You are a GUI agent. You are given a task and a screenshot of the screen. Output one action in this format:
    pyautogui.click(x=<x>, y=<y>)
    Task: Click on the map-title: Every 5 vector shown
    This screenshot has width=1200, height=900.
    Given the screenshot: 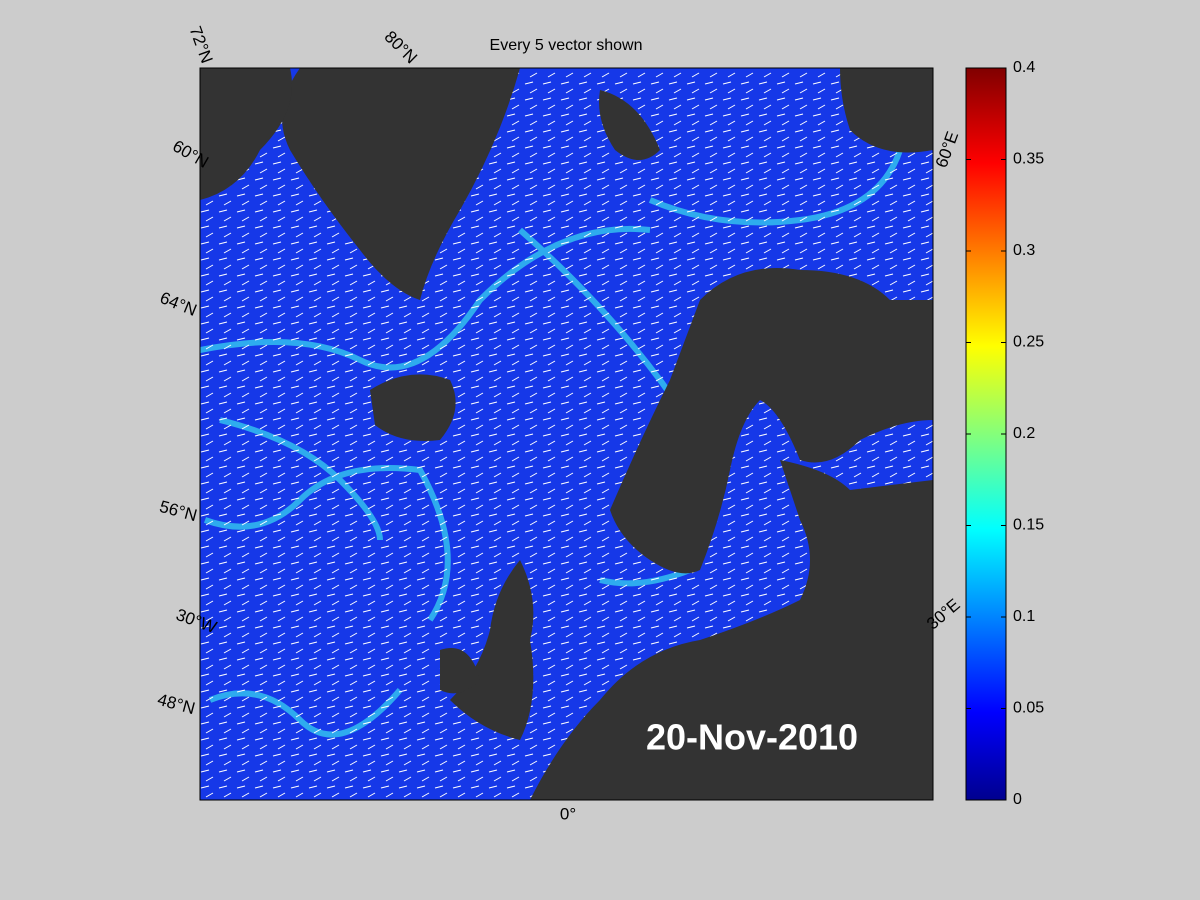 What is the action you would take?
    pyautogui.click(x=566, y=45)
    